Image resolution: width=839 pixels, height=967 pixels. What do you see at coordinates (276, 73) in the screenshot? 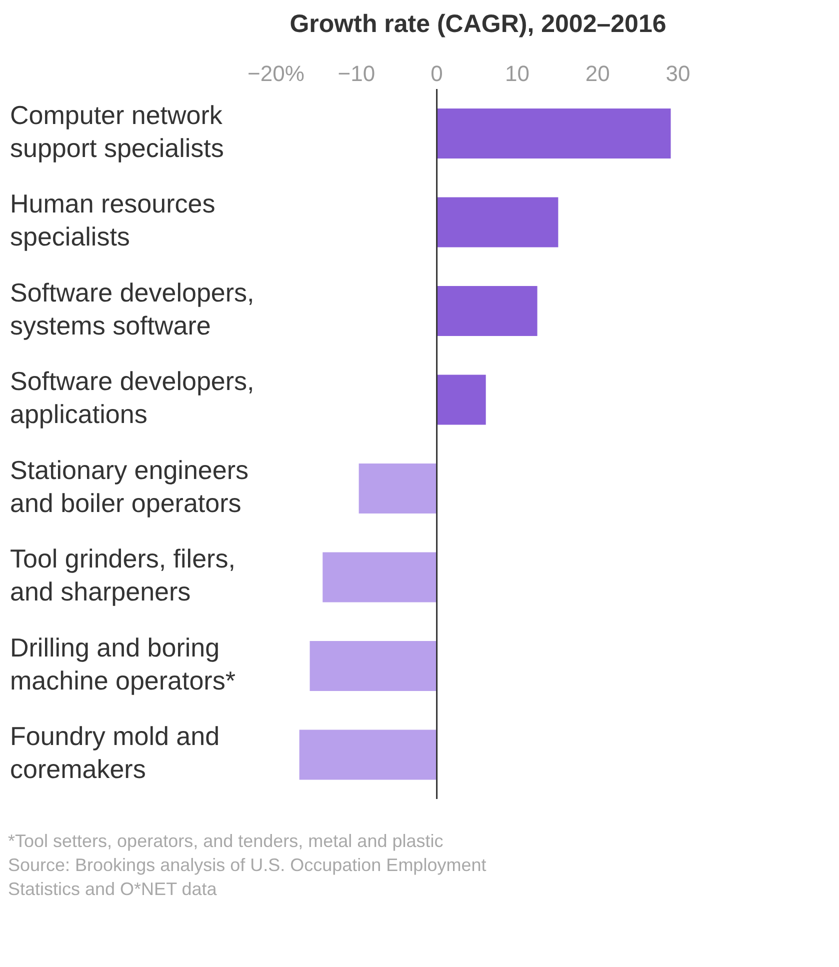
I see `x-tick-label: −20%` at bounding box center [276, 73].